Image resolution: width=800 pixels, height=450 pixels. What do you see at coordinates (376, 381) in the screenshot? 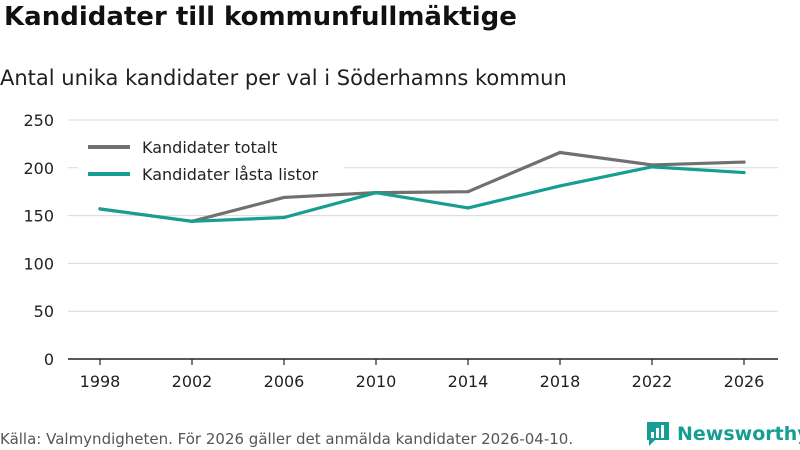
I see `x-tick-label: 2010` at bounding box center [376, 381].